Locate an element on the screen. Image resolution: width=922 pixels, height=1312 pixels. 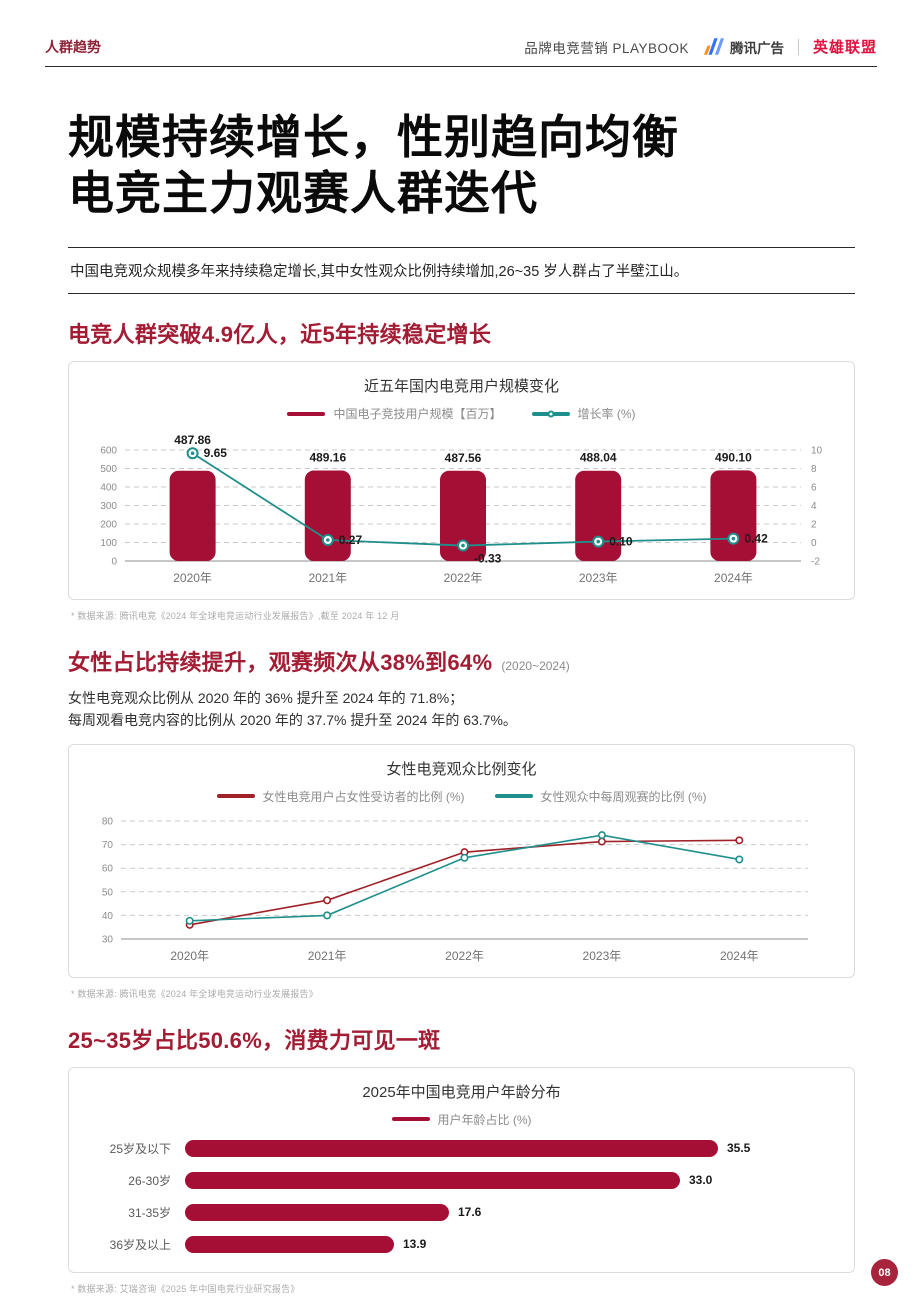
section-heading-female-text: 女性占比持续提升，观赛频次从38%到64% is located at coordinates (280, 663).